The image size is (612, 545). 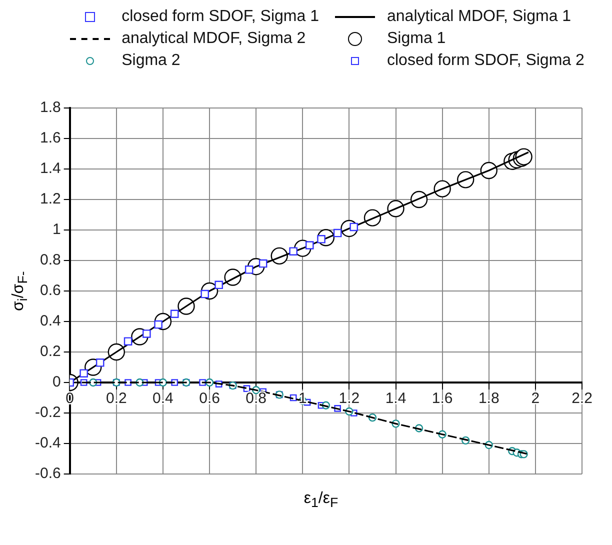 I want to click on y-tick-label: 0.6, so click(x=50, y=291).